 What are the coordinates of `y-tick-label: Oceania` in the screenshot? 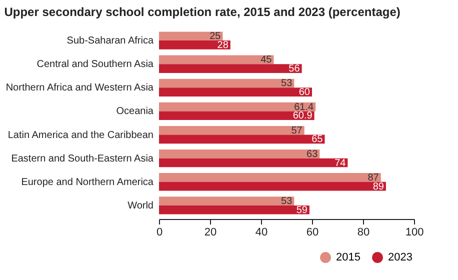 It's located at (135, 112).